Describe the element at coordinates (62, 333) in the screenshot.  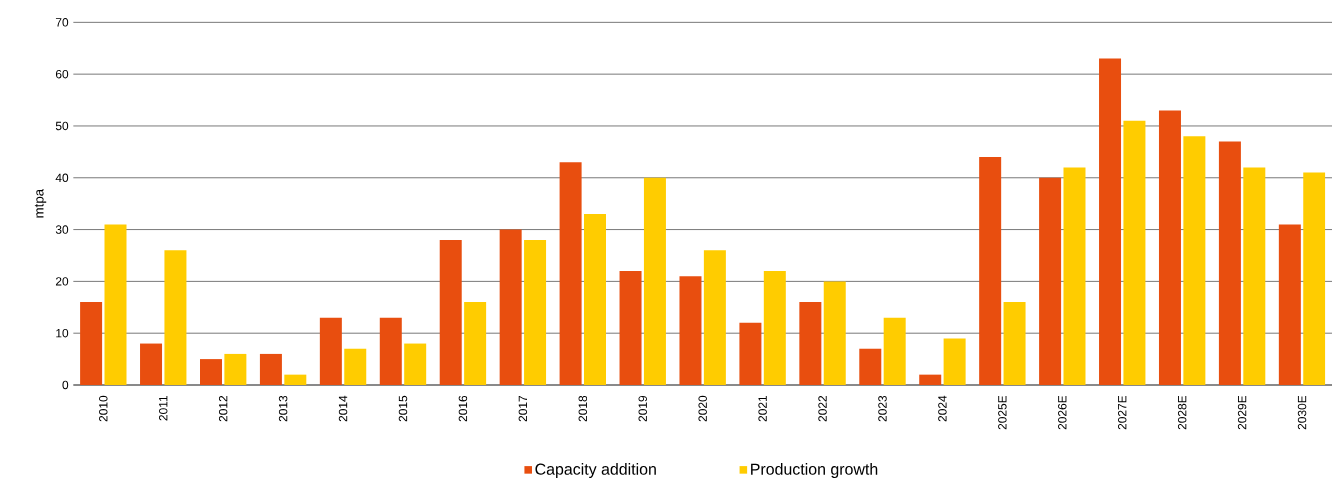
I see `y-tick-label: 10` at that location.